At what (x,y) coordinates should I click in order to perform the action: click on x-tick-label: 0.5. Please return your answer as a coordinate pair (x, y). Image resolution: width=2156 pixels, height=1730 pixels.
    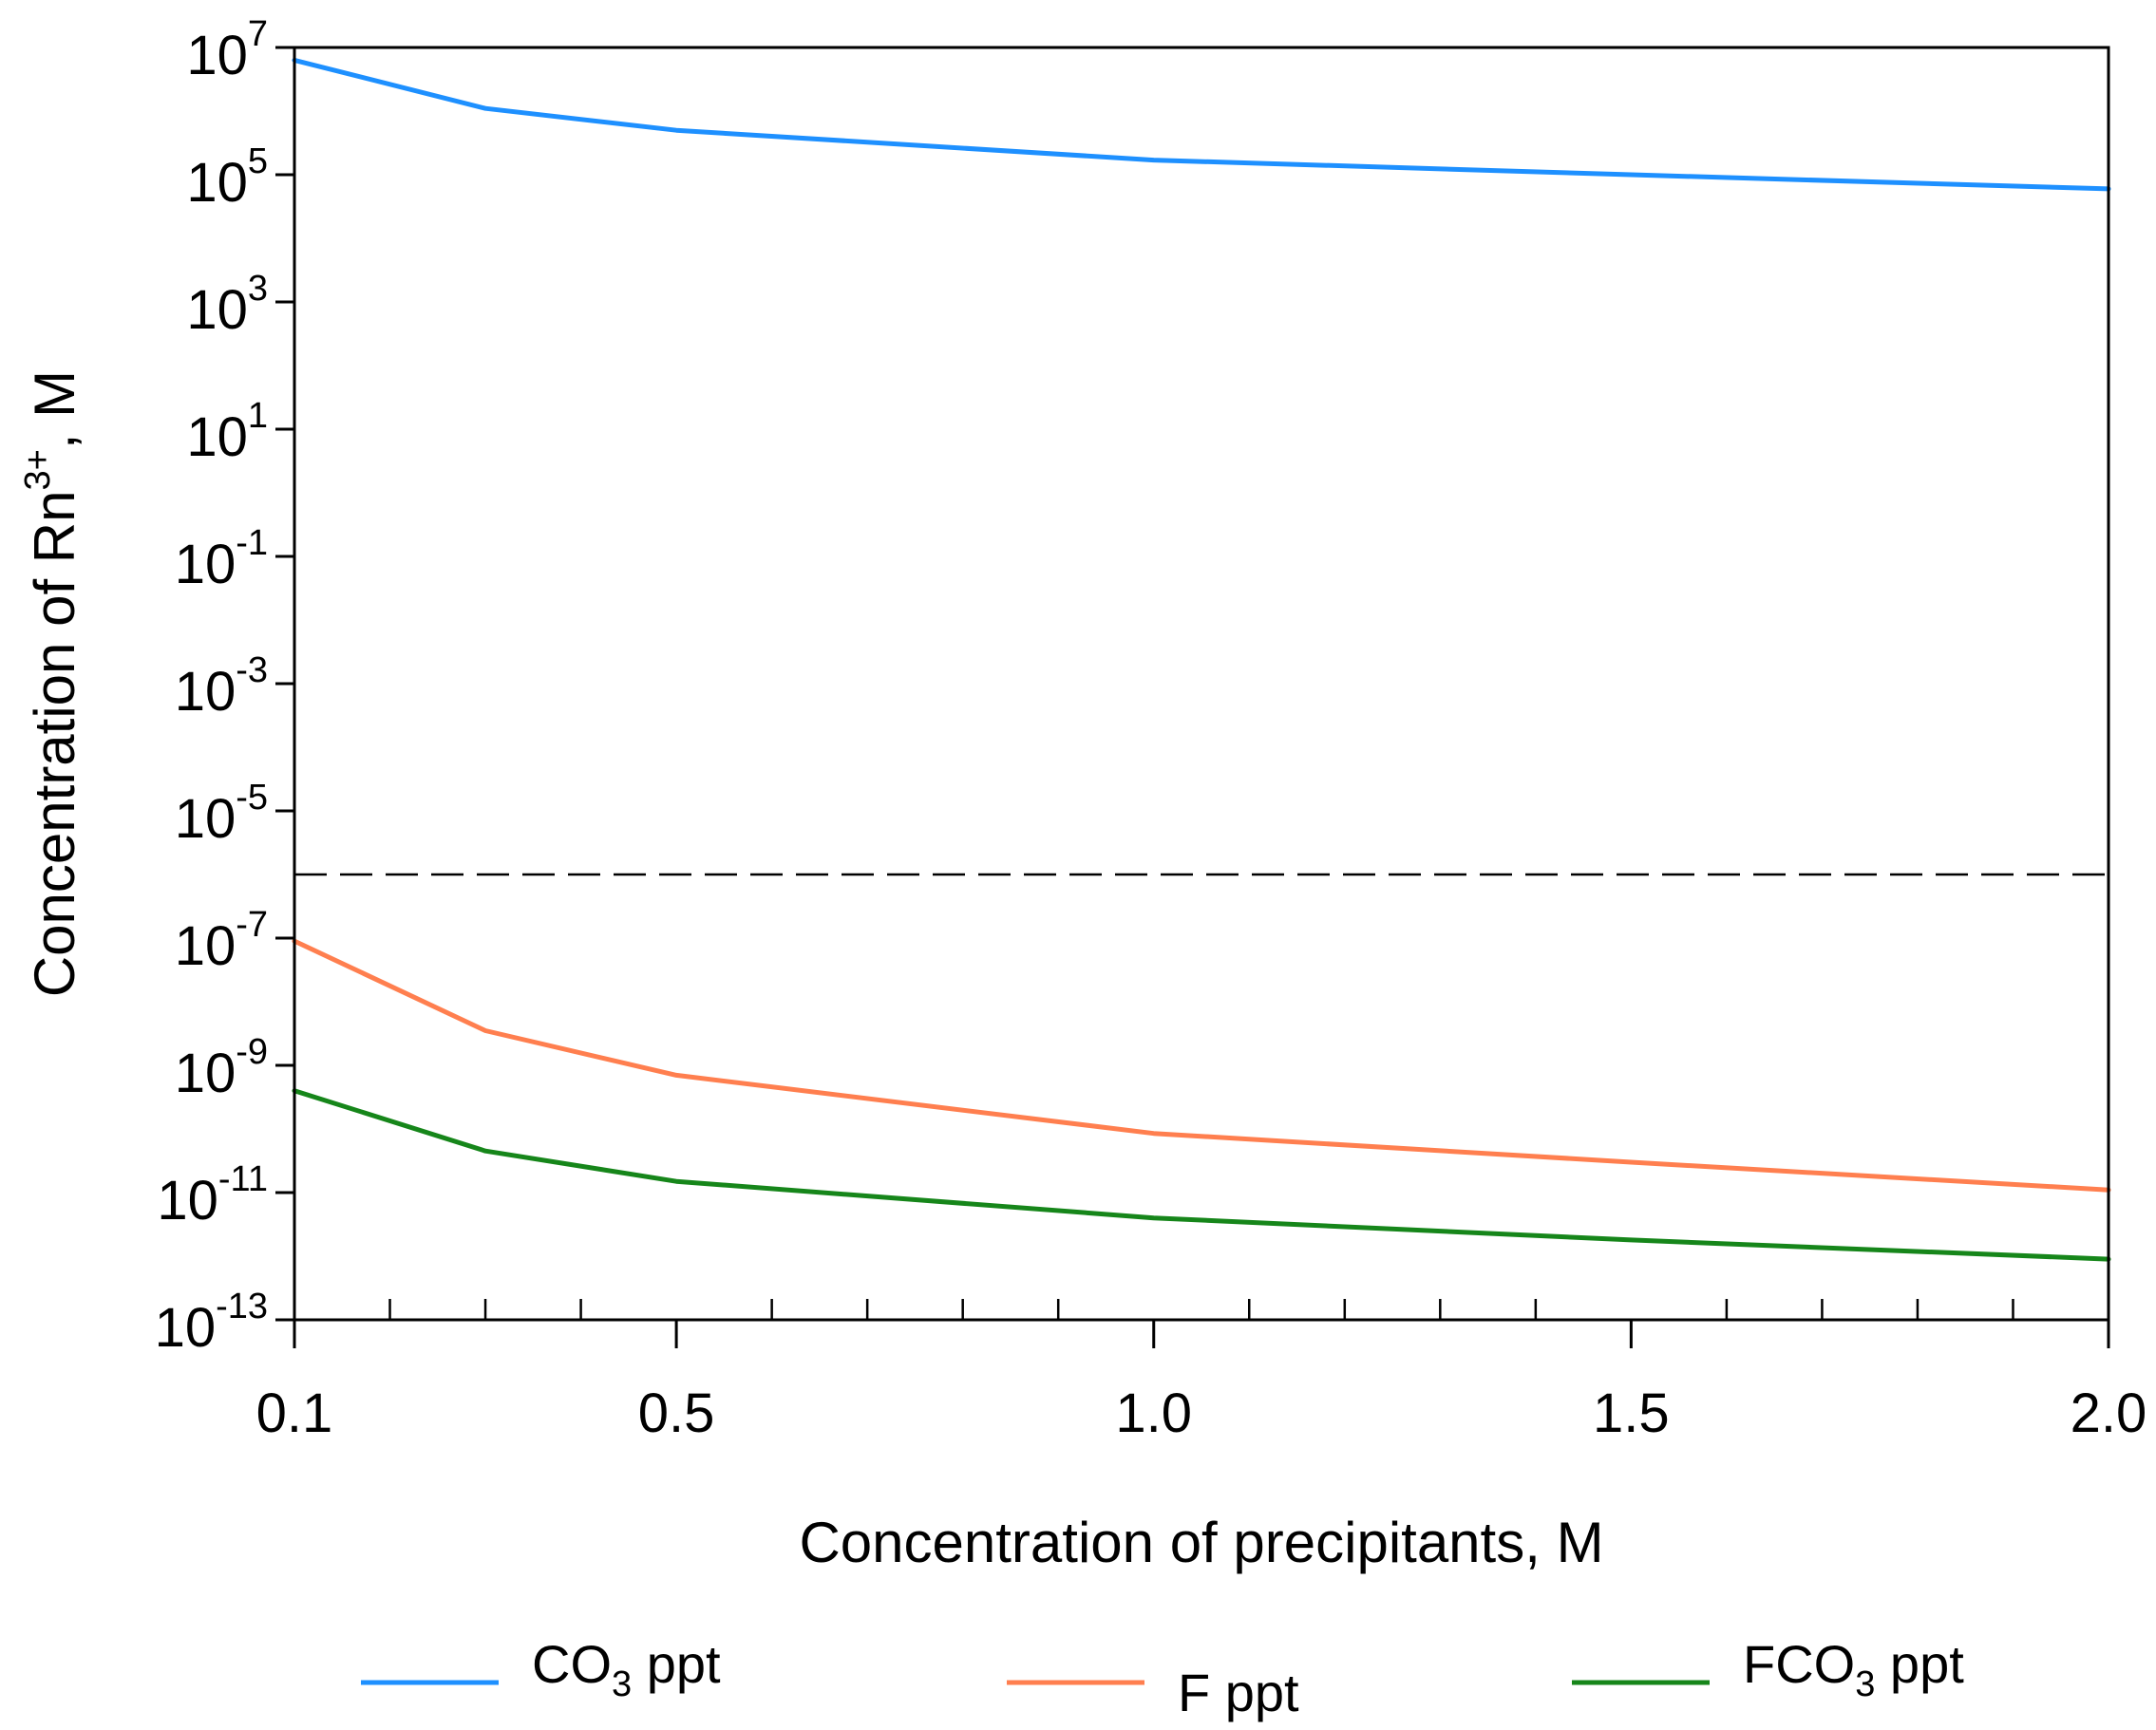
    Looking at the image, I should click on (677, 1413).